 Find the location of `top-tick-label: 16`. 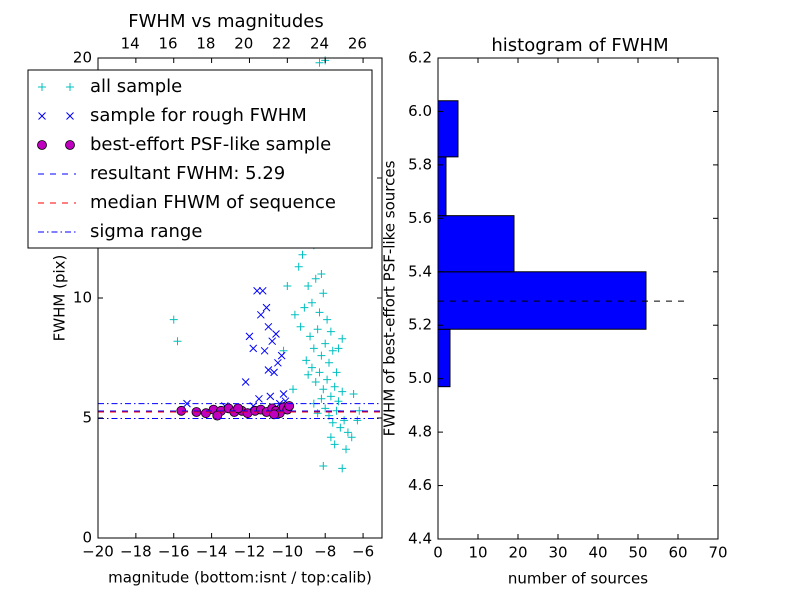

top-tick-label: 16 is located at coordinates (168, 44).